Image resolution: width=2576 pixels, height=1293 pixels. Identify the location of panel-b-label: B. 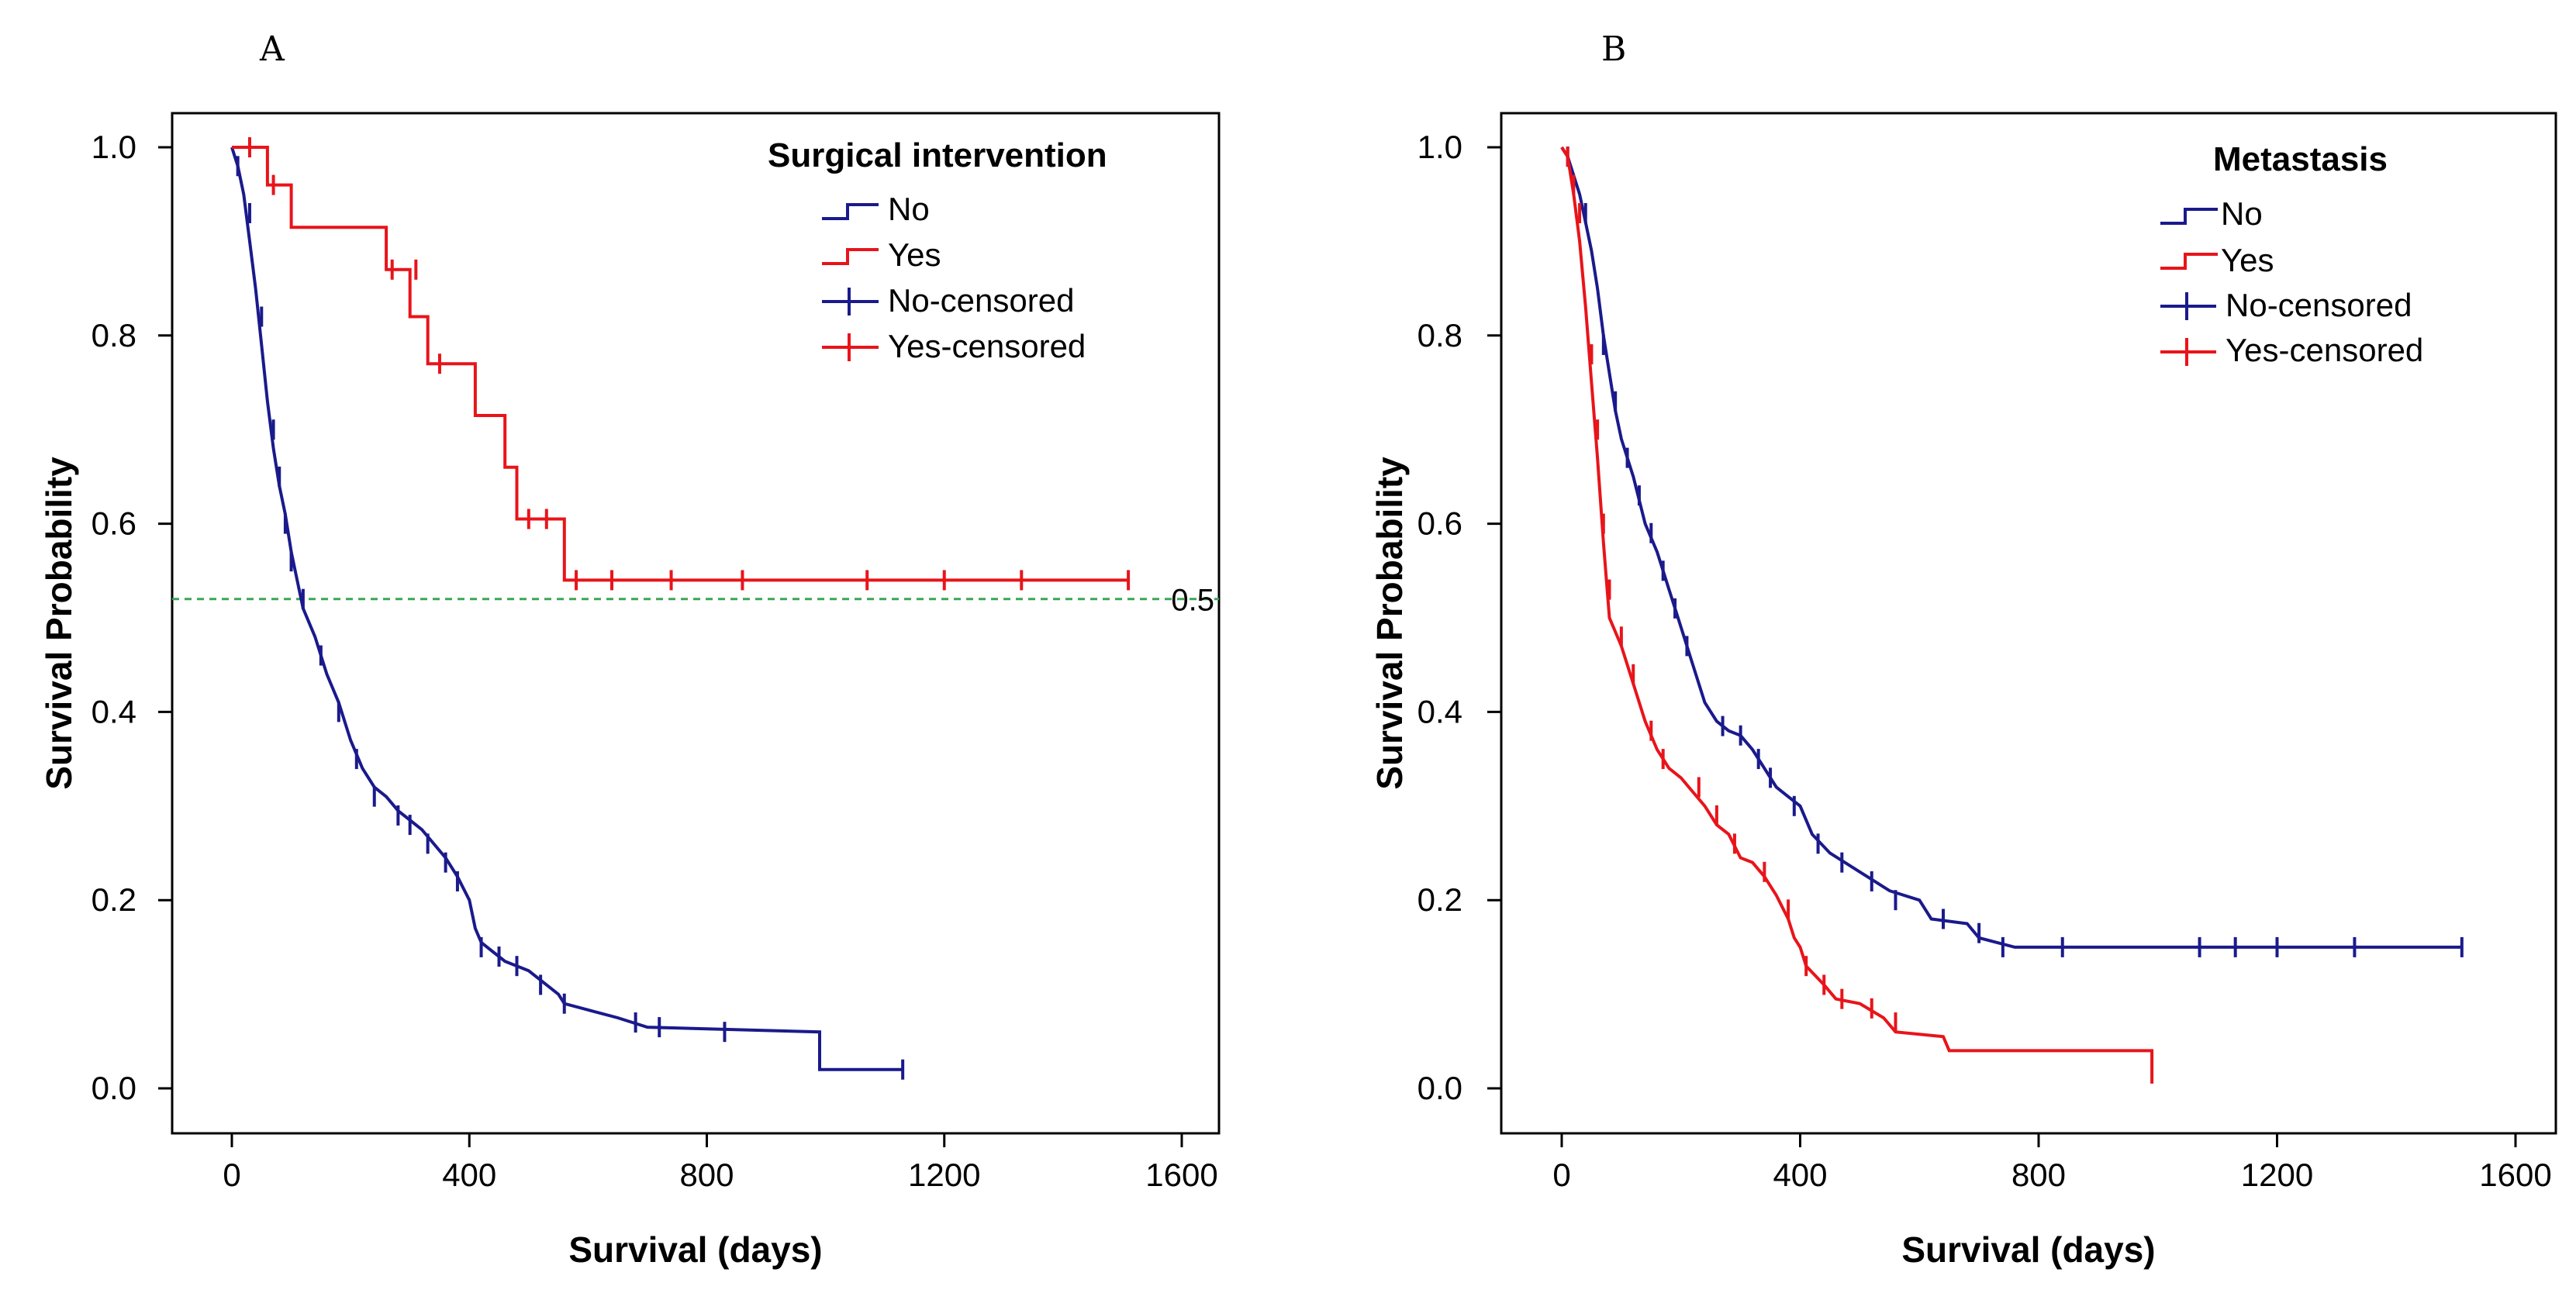
(1614, 49).